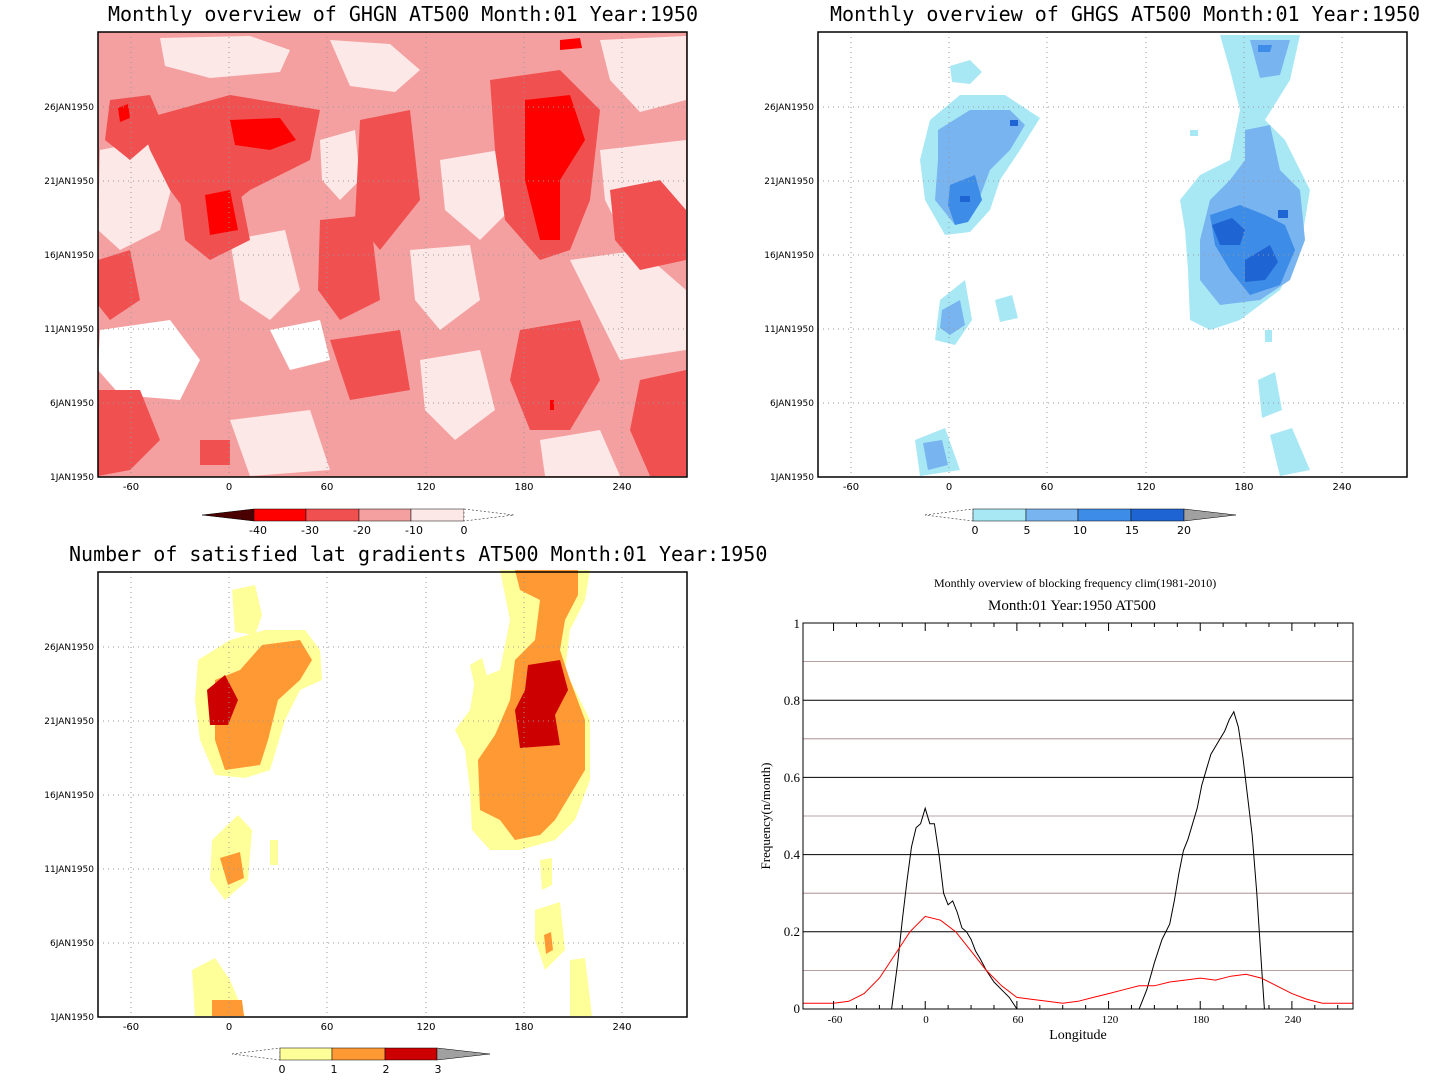 This screenshot has width=1440, height=1091. I want to click on lat-xtick: 180, so click(523, 1027).